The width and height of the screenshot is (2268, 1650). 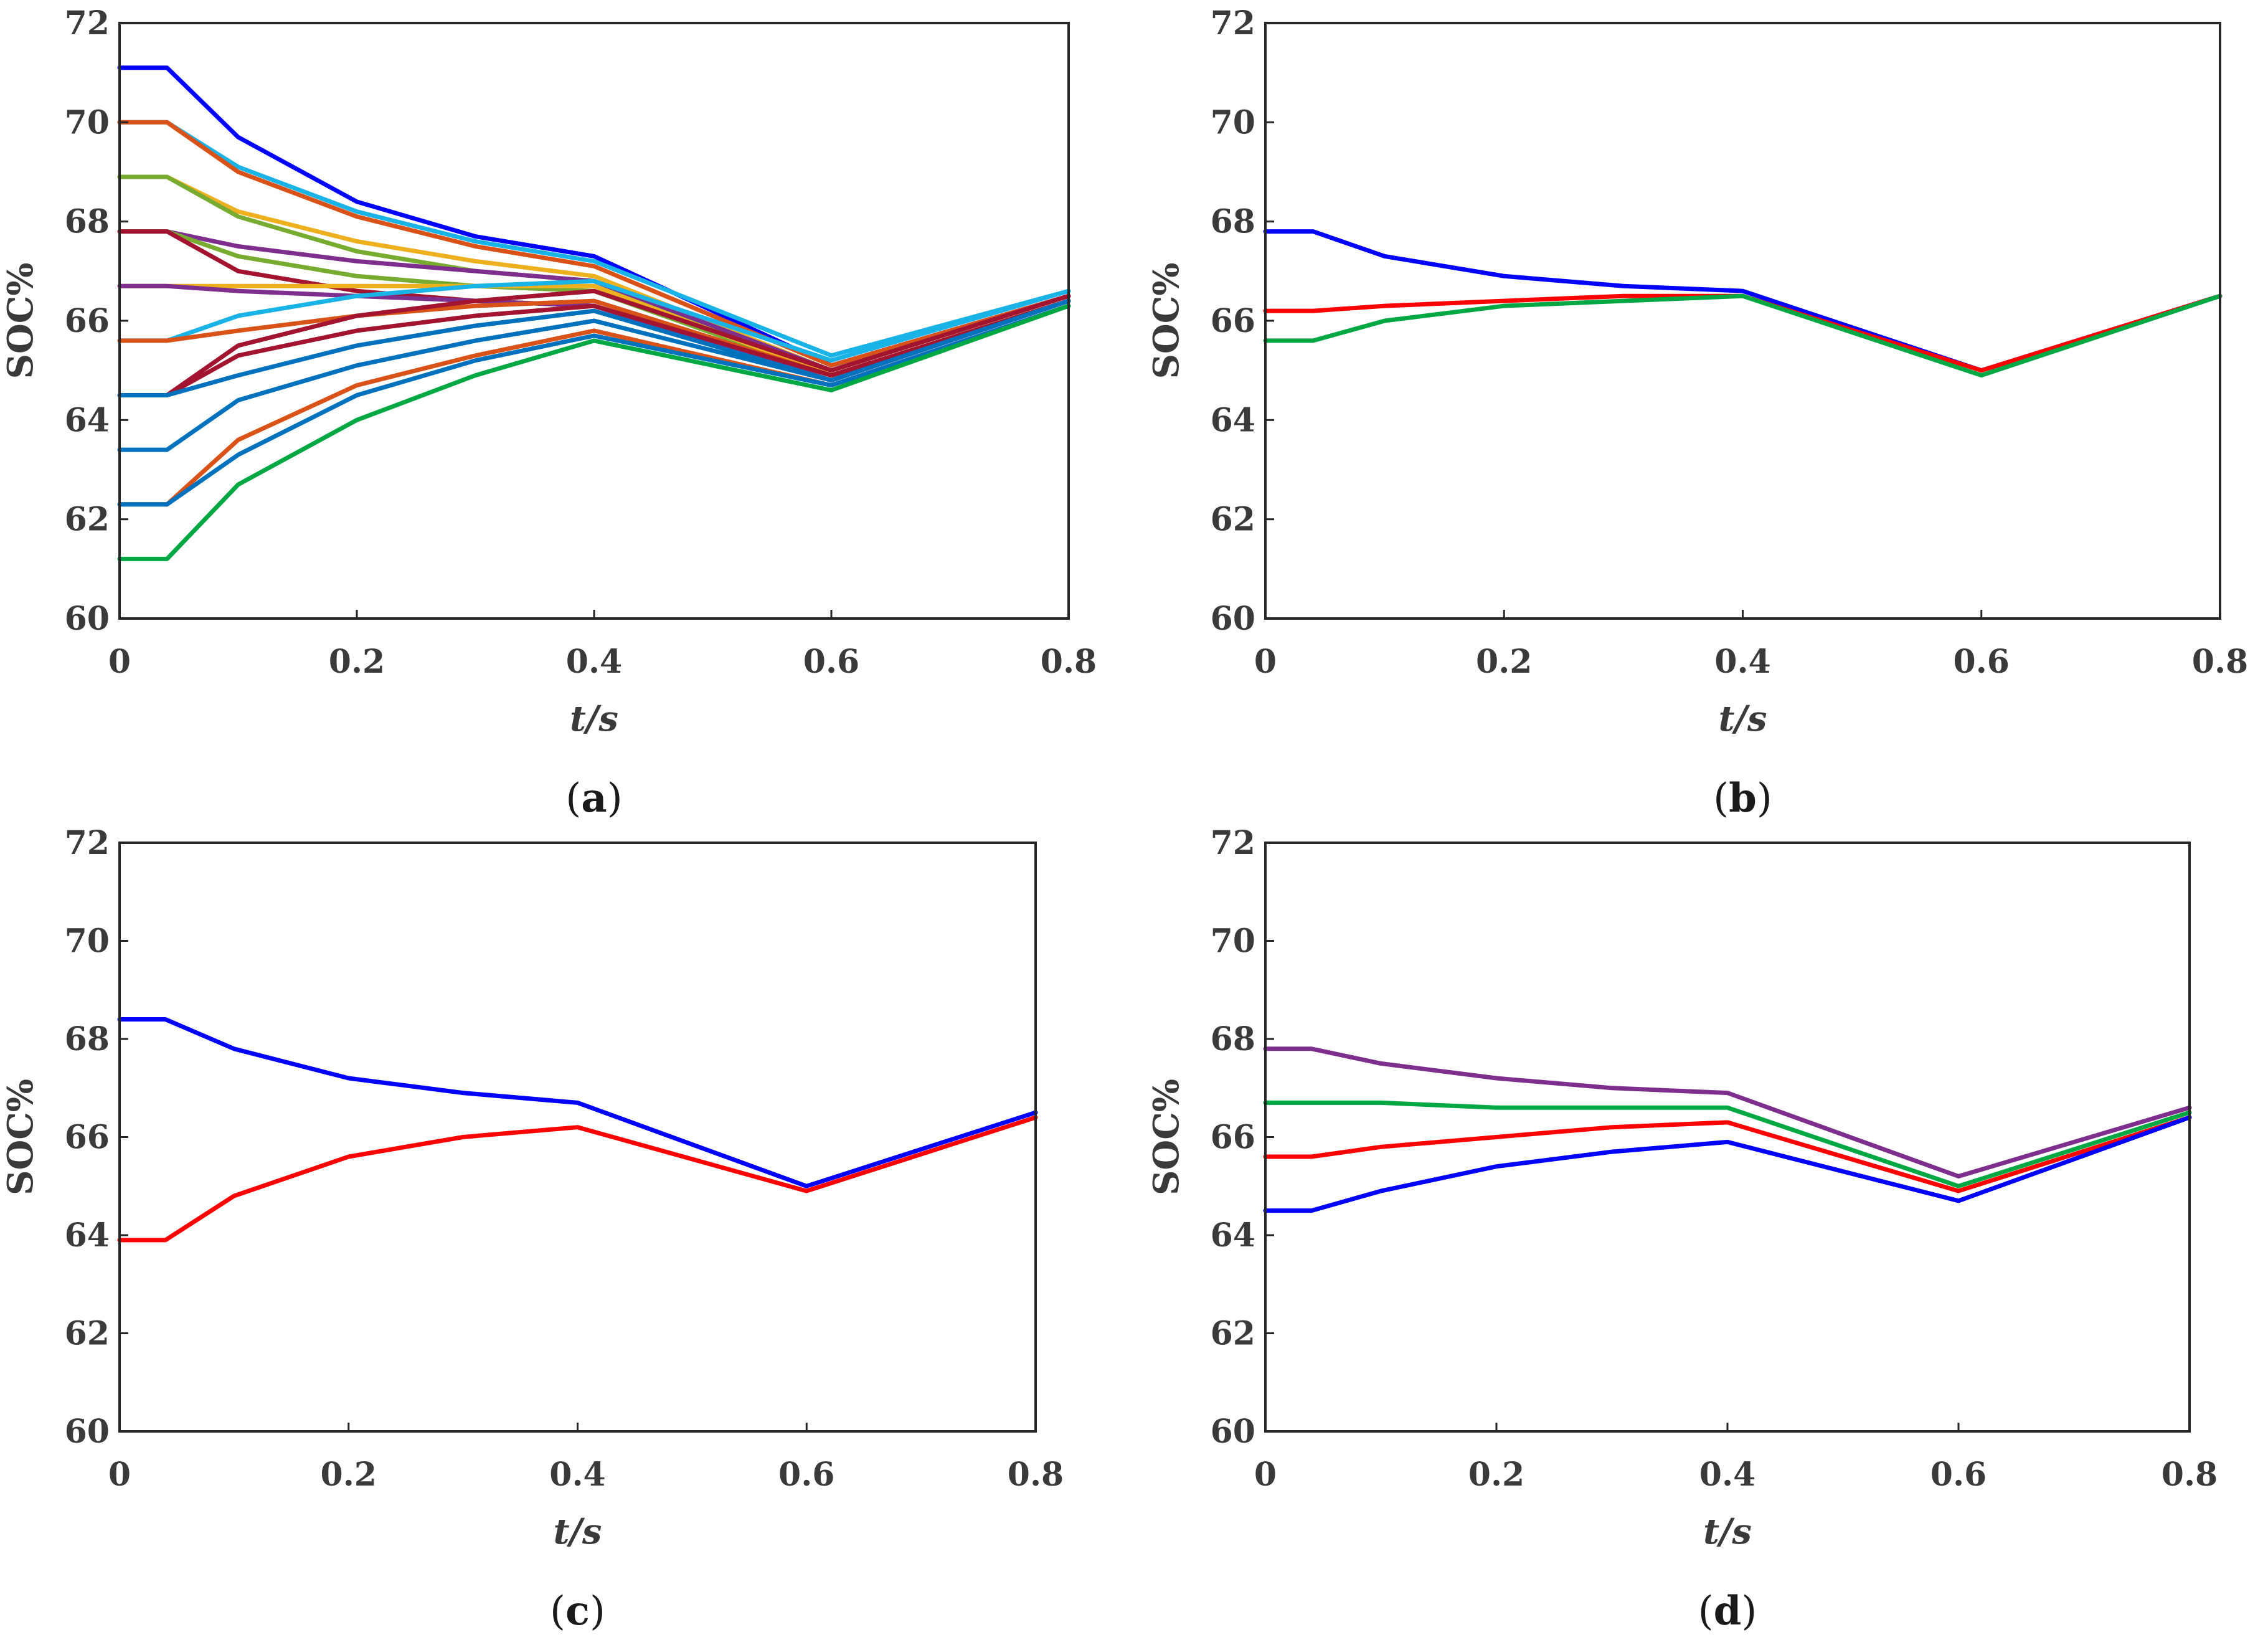 I want to click on panel-label: (b), so click(x=1743, y=799).